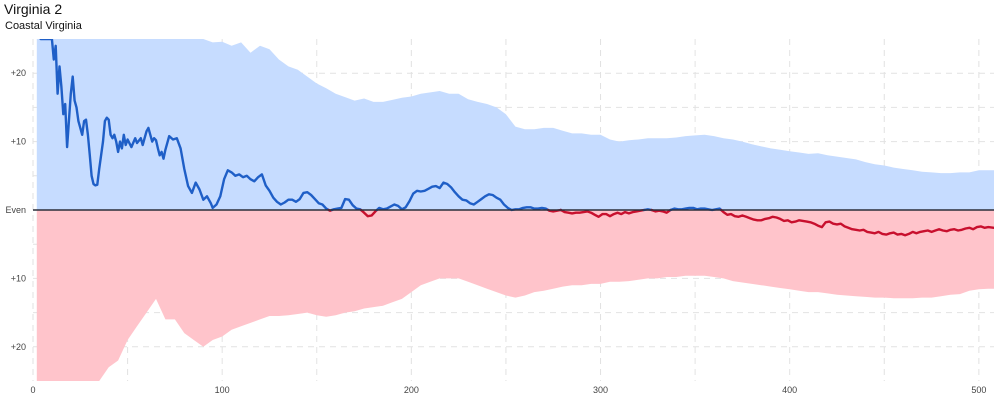 This screenshot has width=1000, height=400. Describe the element at coordinates (411, 390) in the screenshot. I see `x-tick-label: 200` at that location.